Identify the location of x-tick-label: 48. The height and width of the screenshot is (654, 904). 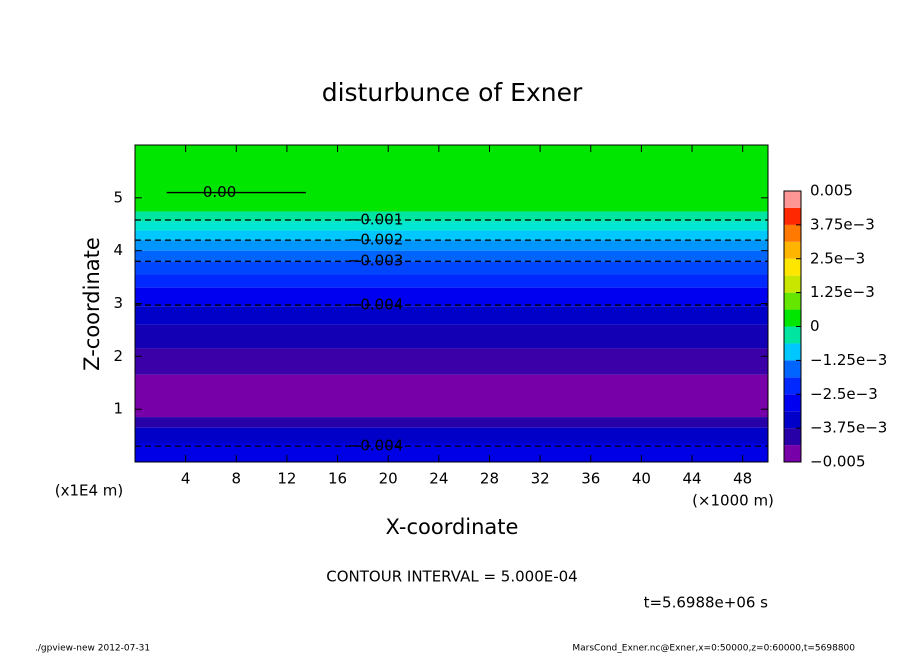
(742, 479).